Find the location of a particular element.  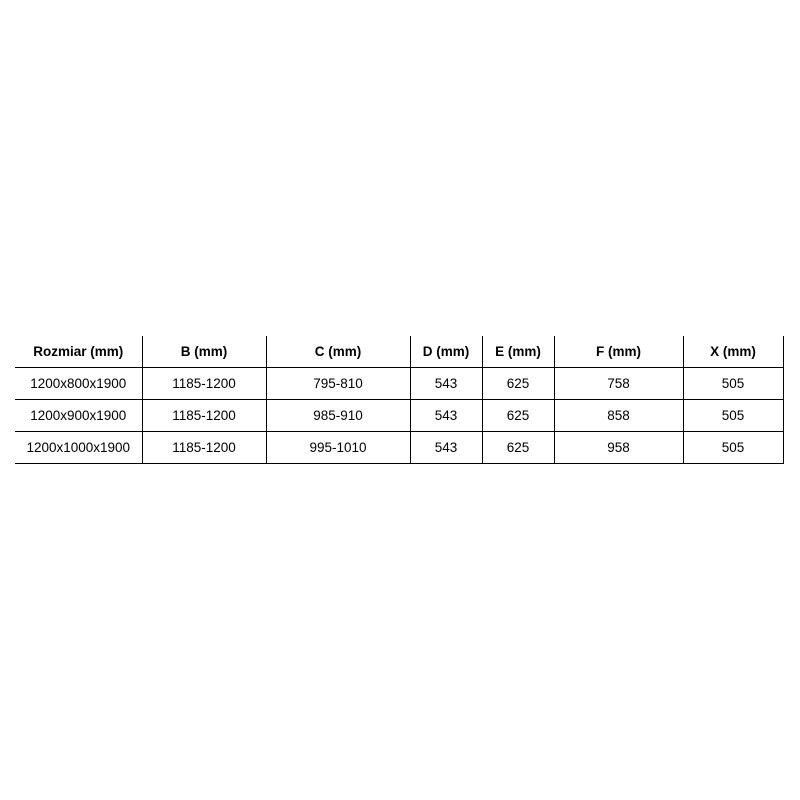

table-cell: 795-810 is located at coordinates (337, 383).